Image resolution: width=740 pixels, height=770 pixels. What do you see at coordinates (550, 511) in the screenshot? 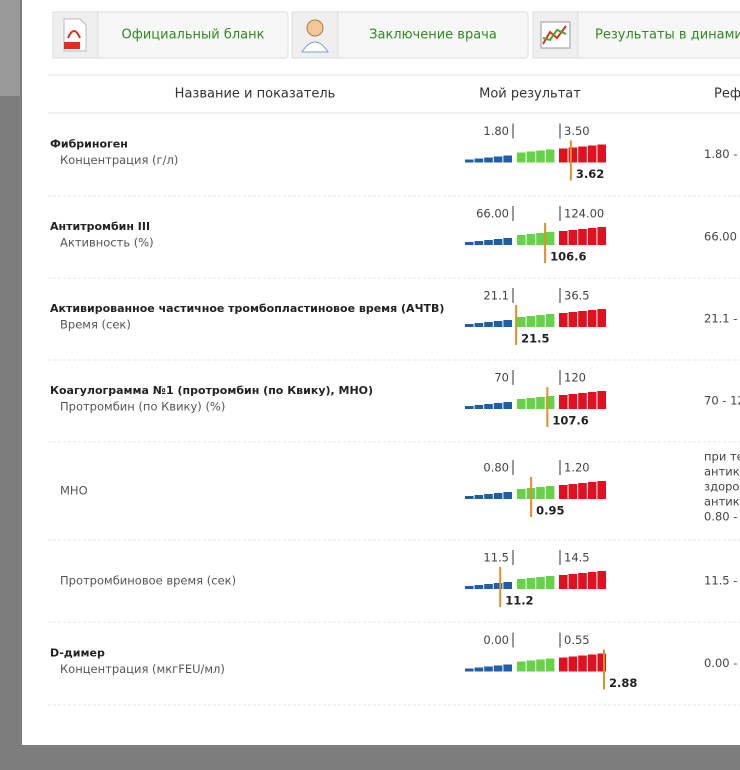
I see `result-value: 0.95` at bounding box center [550, 511].